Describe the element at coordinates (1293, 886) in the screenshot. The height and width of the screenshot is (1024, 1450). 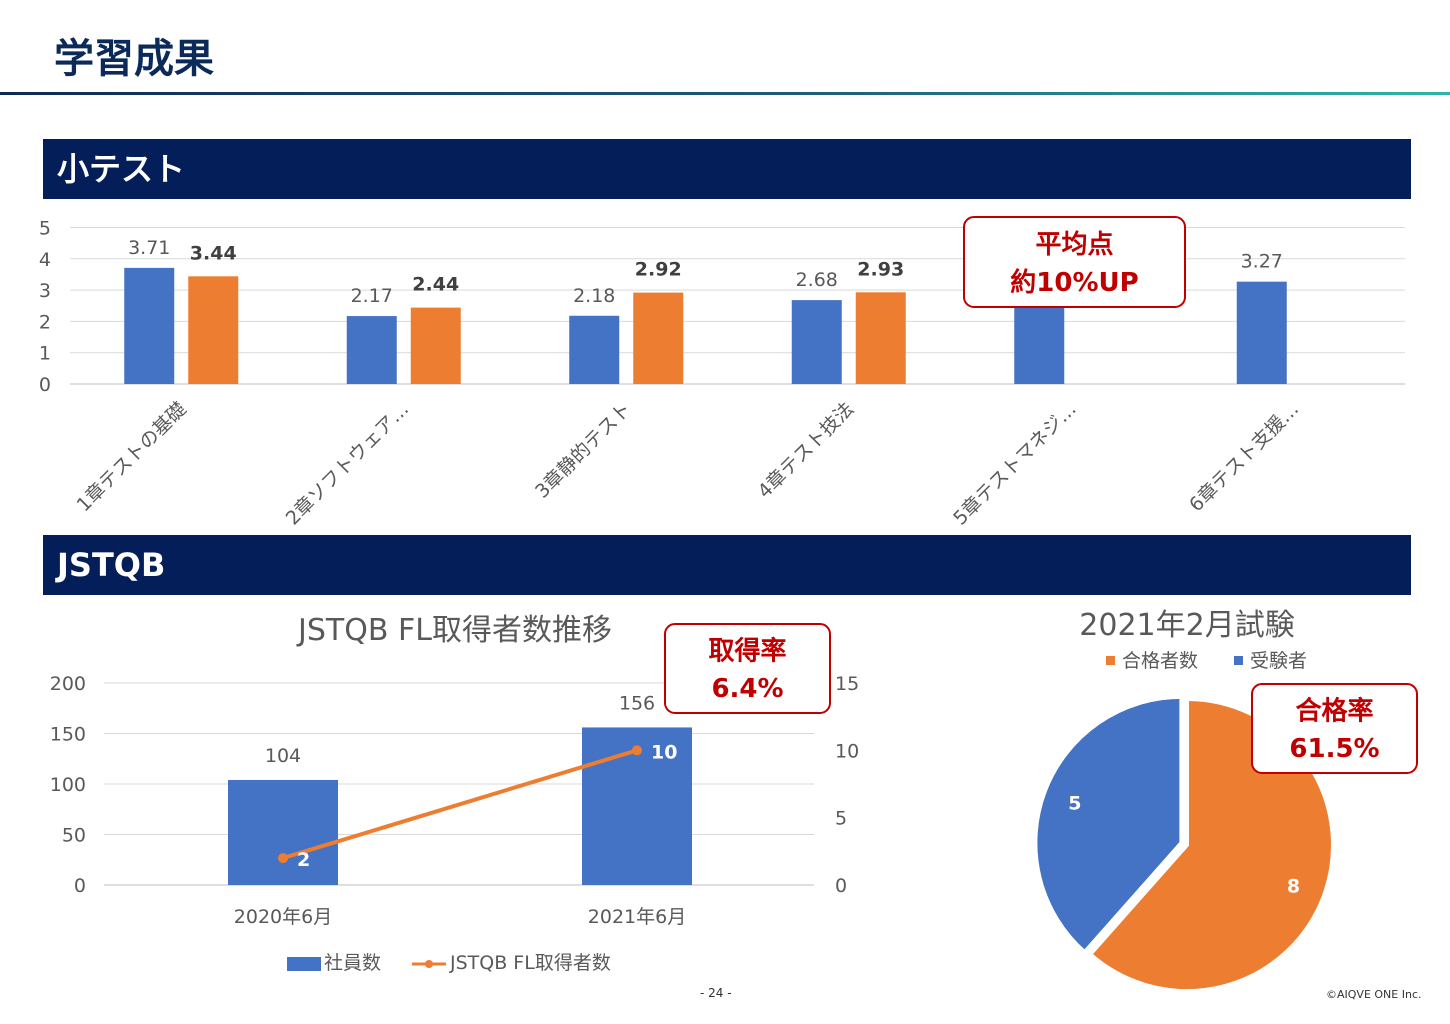
I see `pie-data-label: 8` at that location.